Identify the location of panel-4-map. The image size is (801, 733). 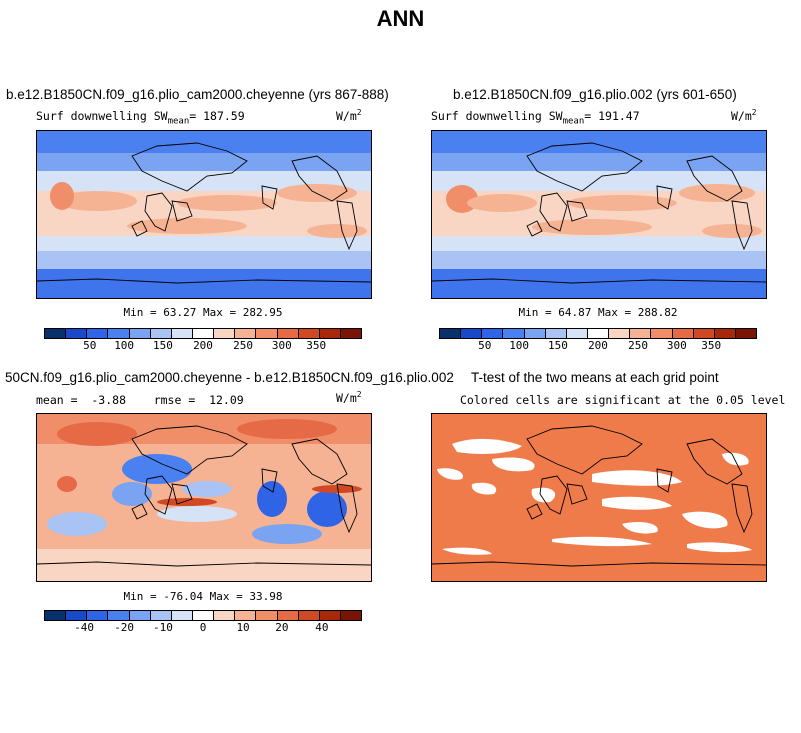
(599, 497).